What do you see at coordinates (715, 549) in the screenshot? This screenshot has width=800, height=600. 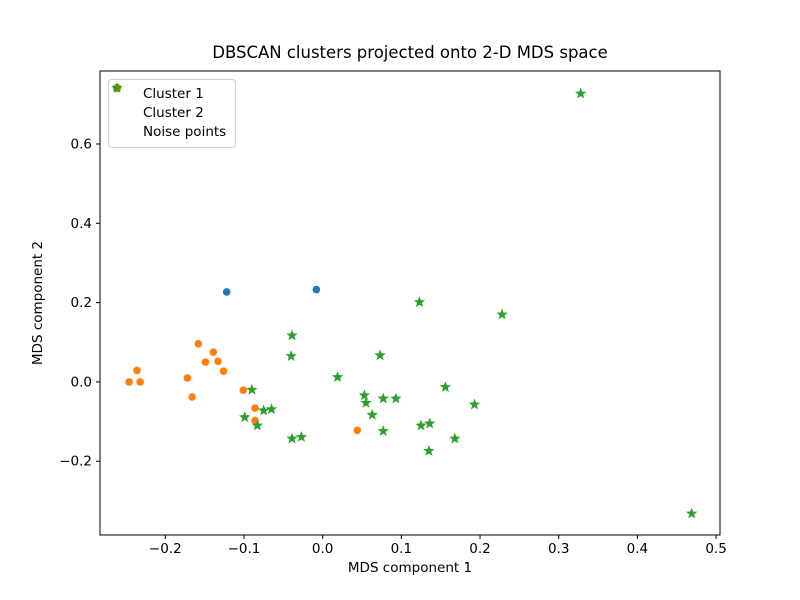 I see `x-tick-label: 0.5` at bounding box center [715, 549].